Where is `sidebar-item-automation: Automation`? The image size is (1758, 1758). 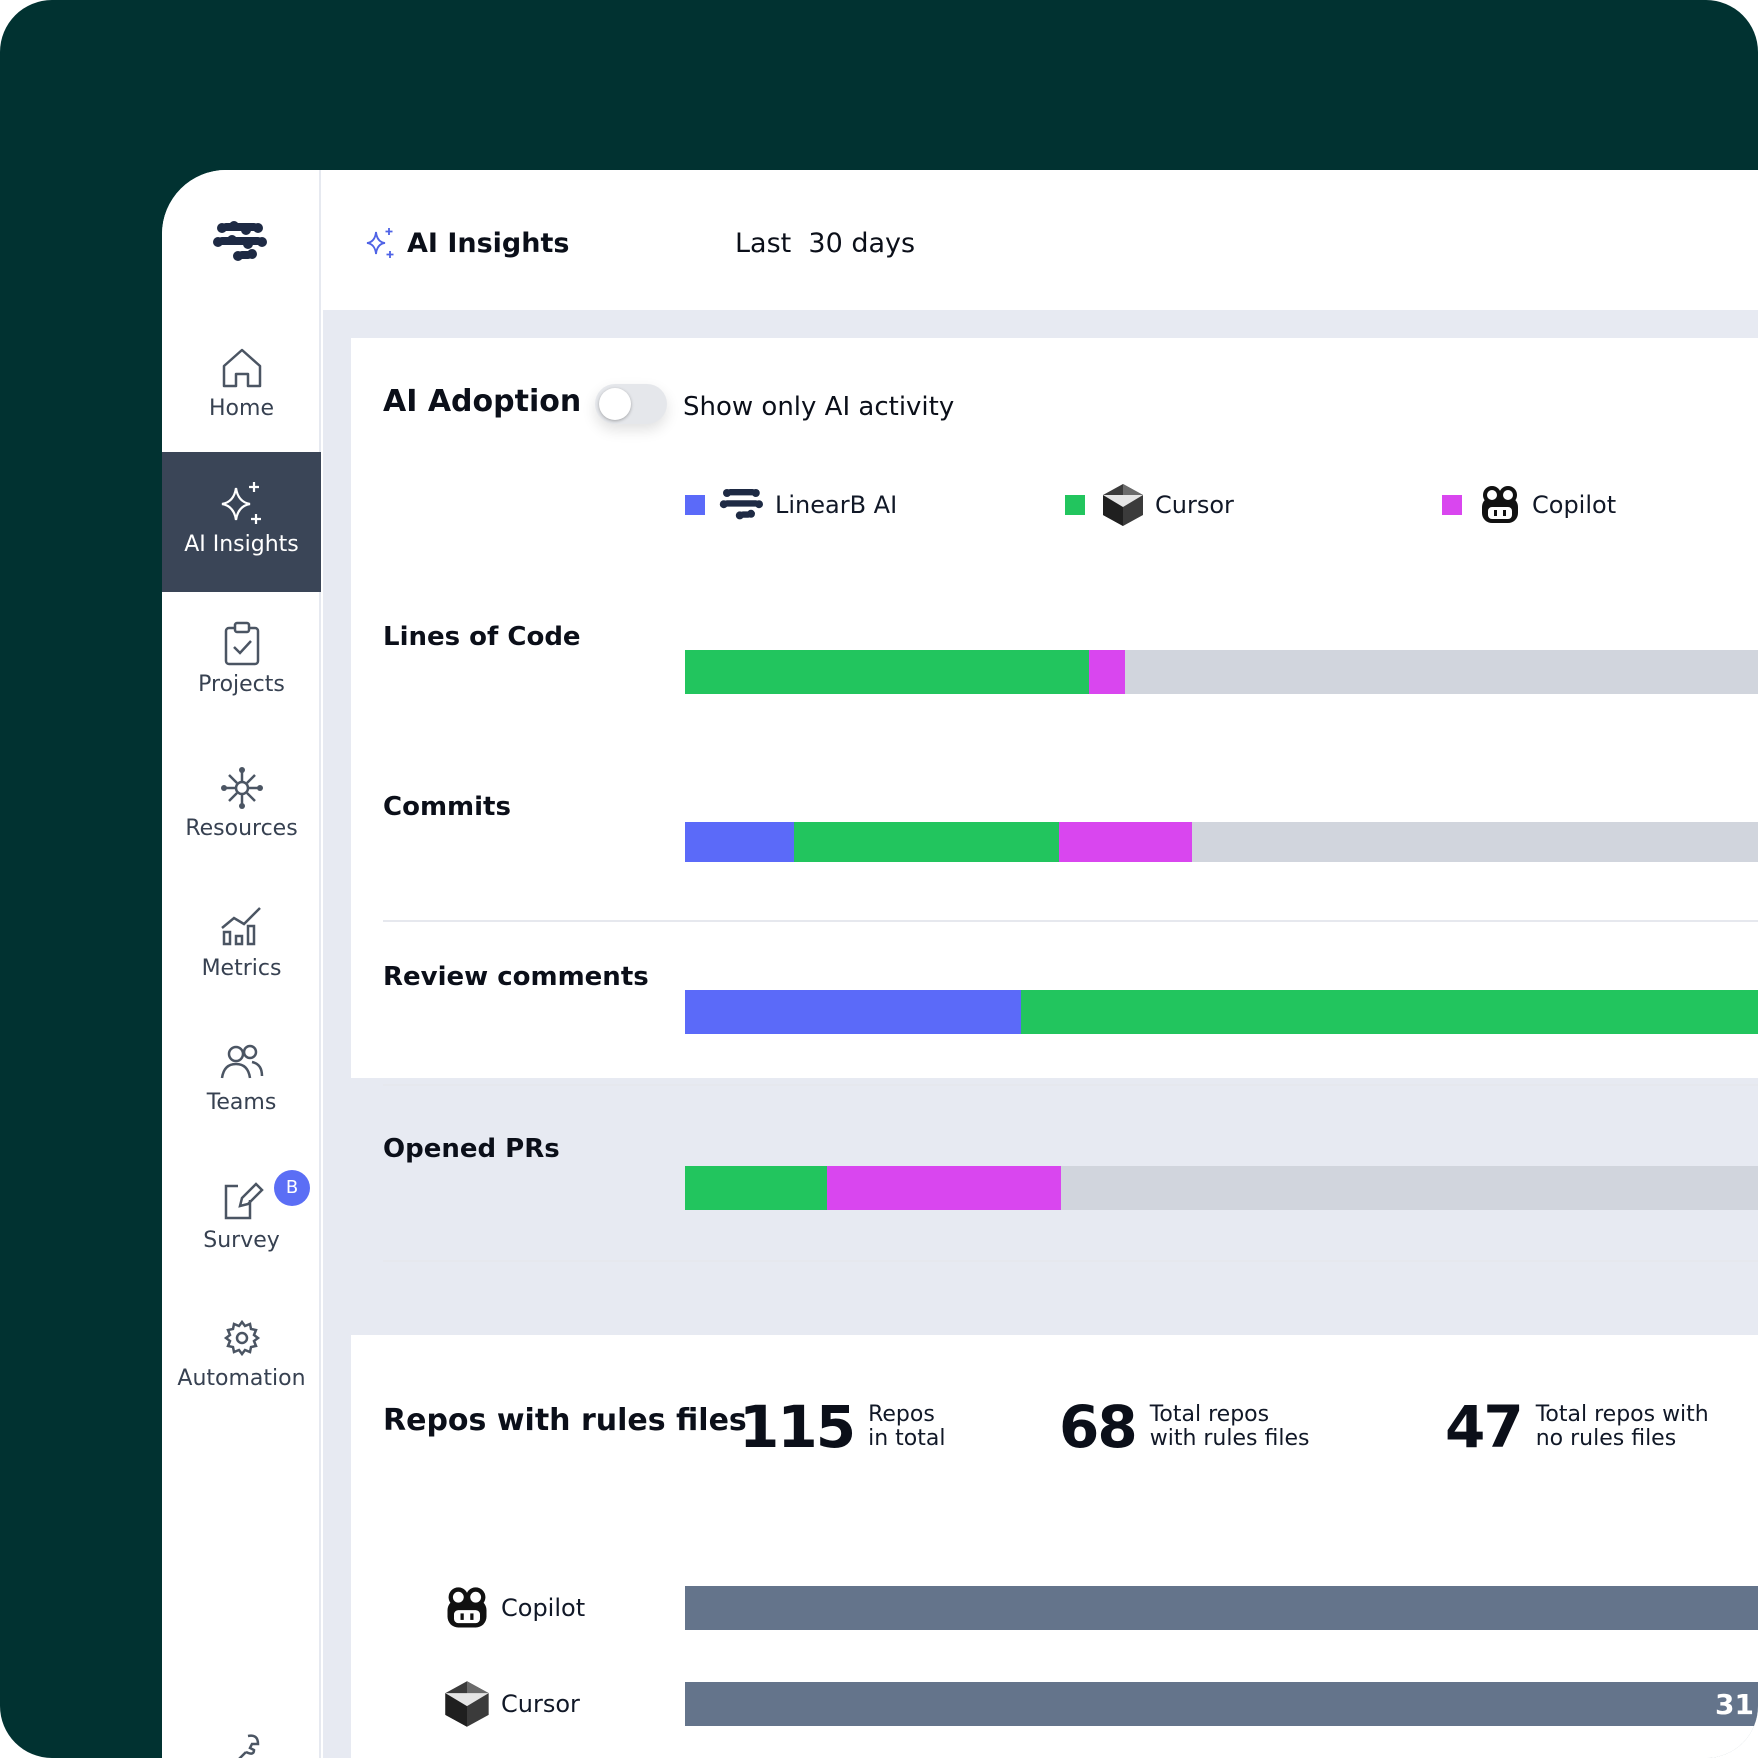 sidebar-item-automation: Automation is located at coordinates (241, 1356).